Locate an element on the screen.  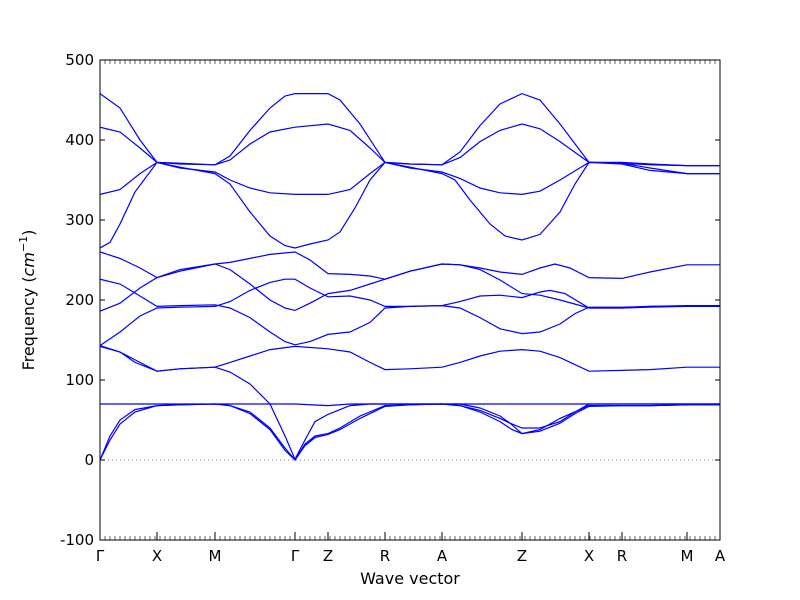
y-axis-label: Frequency (cm−1) is located at coordinates (27, 300).